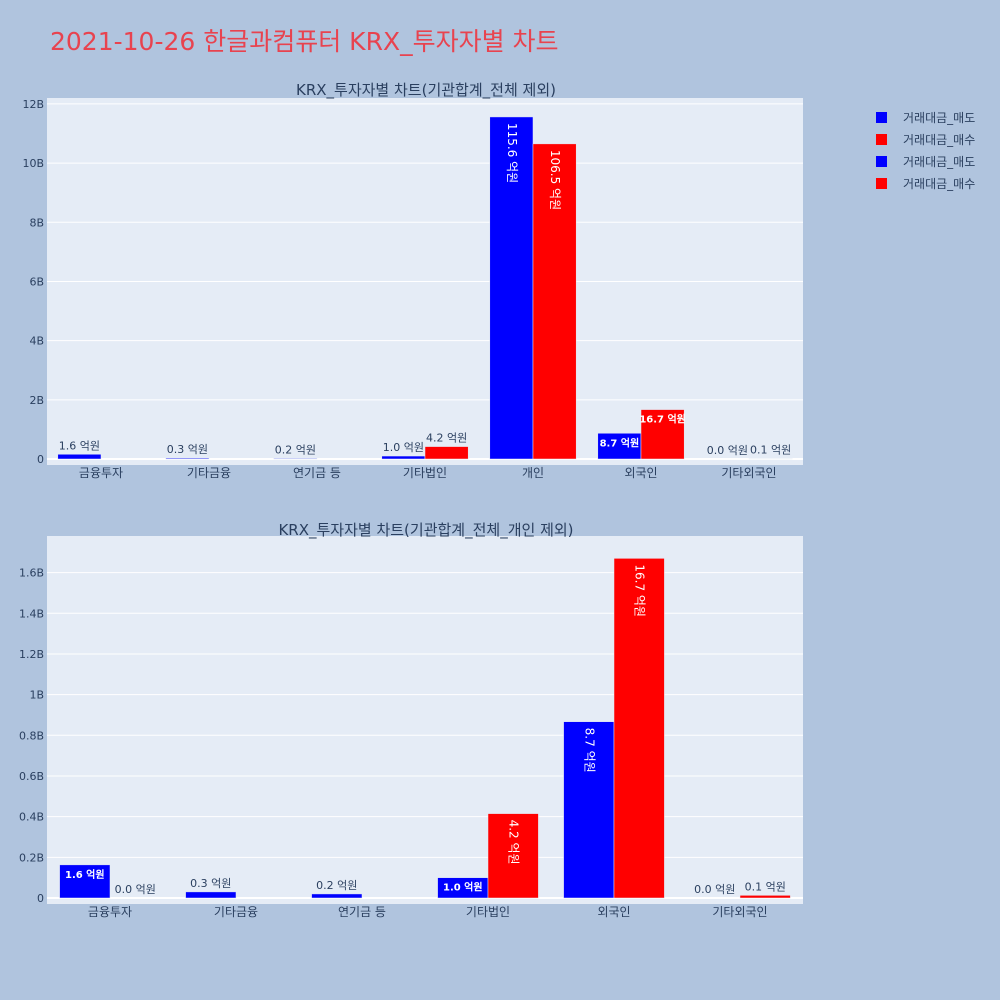 The width and height of the screenshot is (1000, 1000). Describe the element at coordinates (36, 695) in the screenshot. I see `y-tick-label: 1B` at that location.